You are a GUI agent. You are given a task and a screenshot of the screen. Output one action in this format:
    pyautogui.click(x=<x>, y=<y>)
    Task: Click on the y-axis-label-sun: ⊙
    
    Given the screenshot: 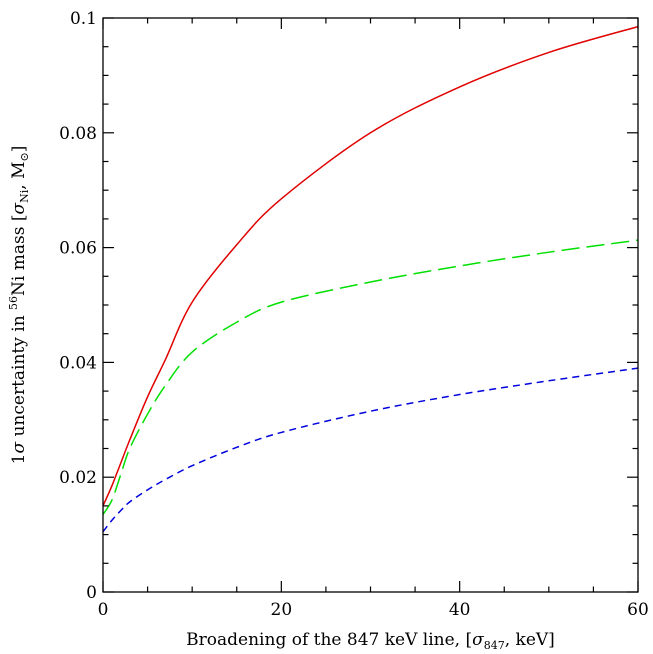 What is the action you would take?
    pyautogui.click(x=24, y=156)
    